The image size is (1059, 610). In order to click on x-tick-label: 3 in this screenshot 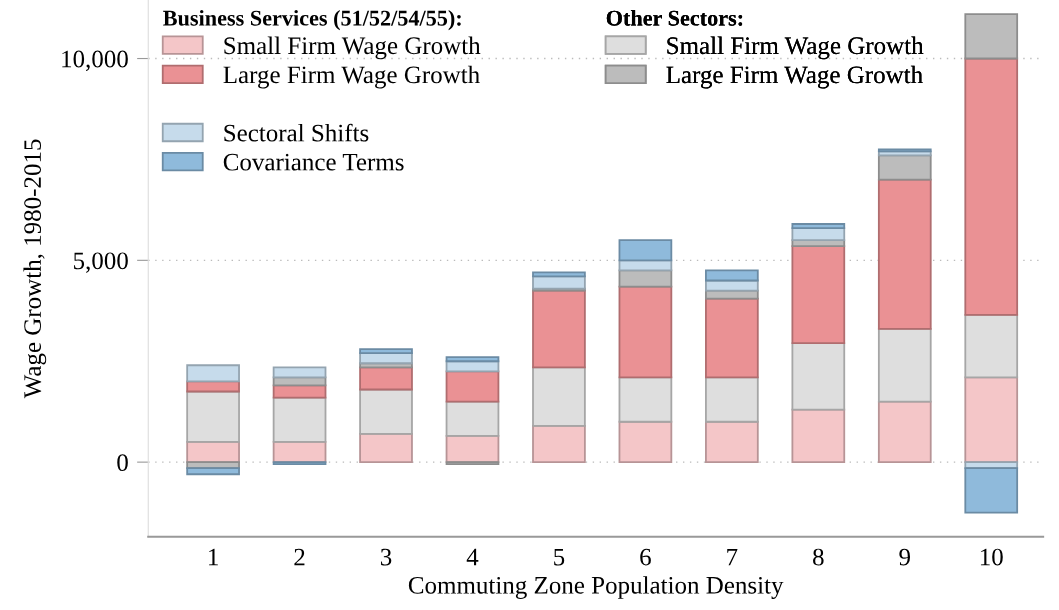, I will do `click(386, 557)`.